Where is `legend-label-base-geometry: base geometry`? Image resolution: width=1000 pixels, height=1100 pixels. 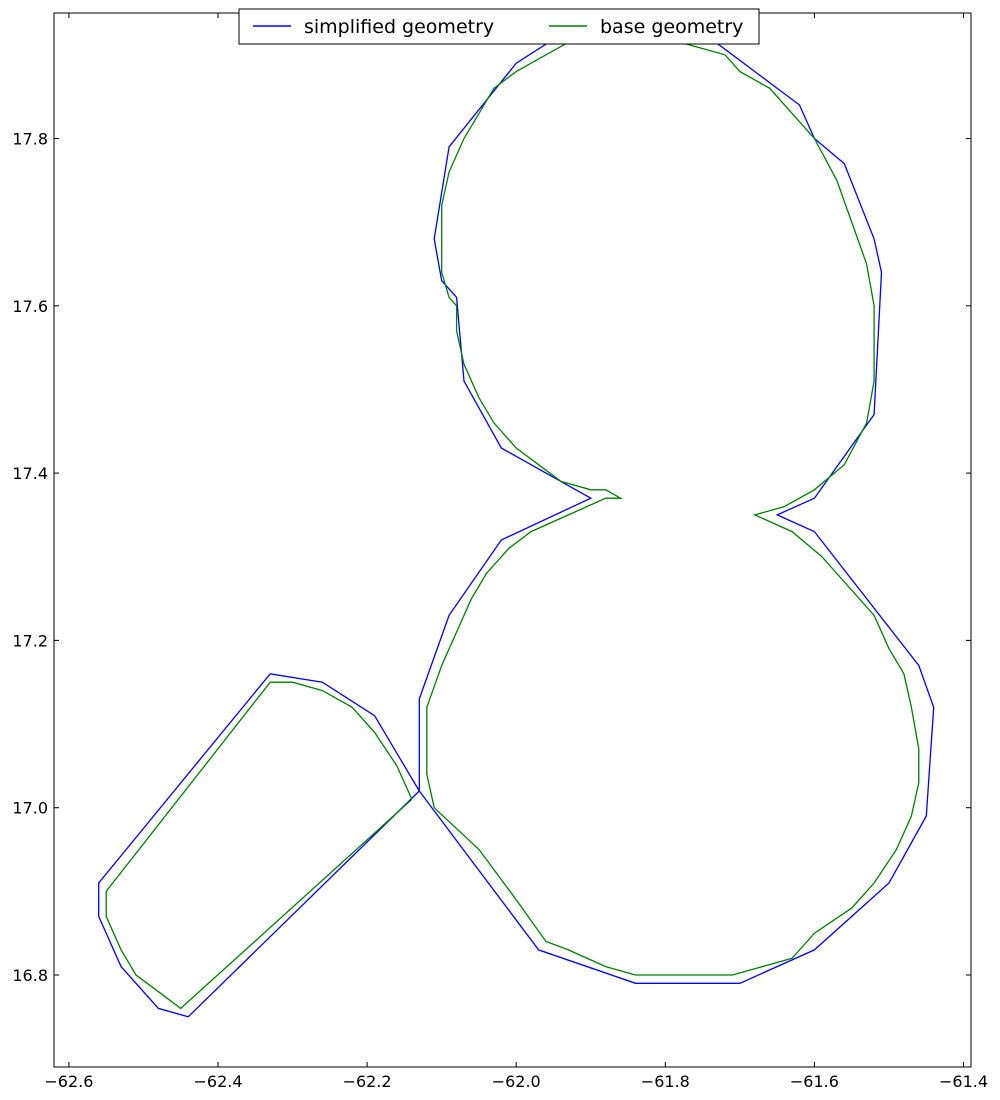 legend-label-base-geometry: base geometry is located at coordinates (671, 27).